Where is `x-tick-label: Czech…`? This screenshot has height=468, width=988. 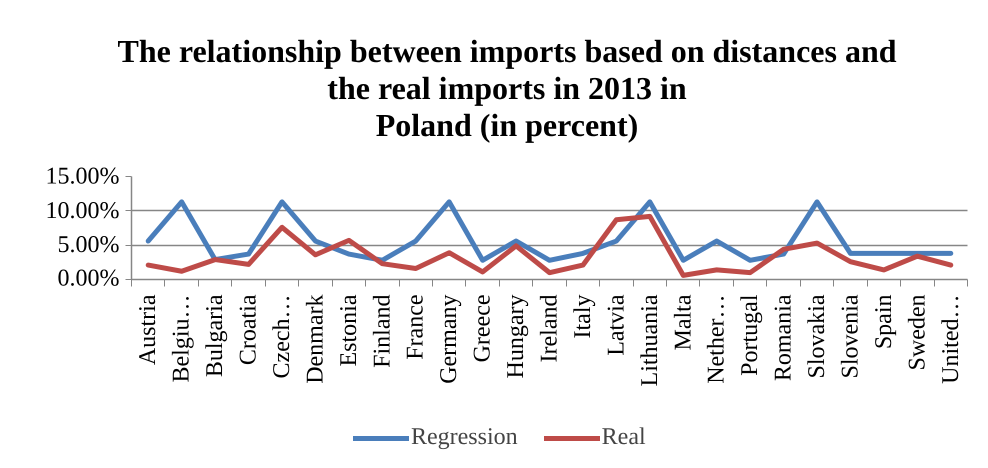
x-tick-label: Czech… is located at coordinates (281, 336).